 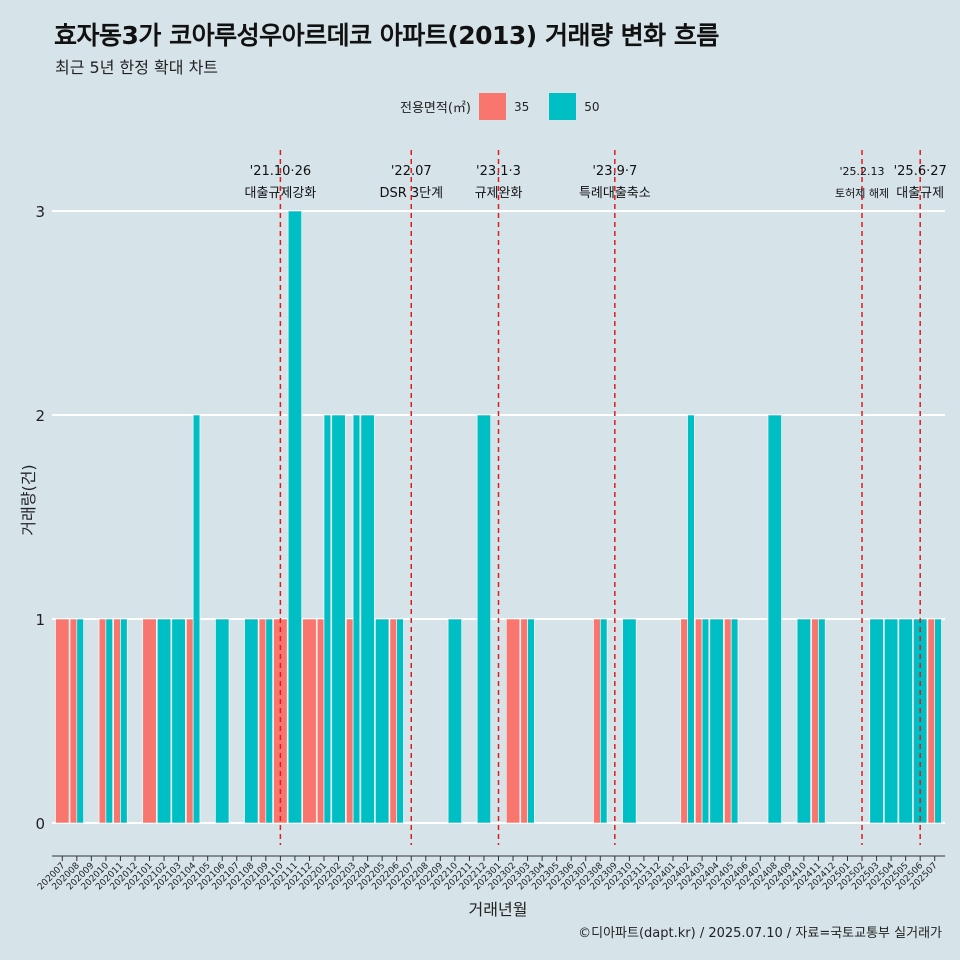 What do you see at coordinates (40, 824) in the screenshot?
I see `y-tick-label: 0` at bounding box center [40, 824].